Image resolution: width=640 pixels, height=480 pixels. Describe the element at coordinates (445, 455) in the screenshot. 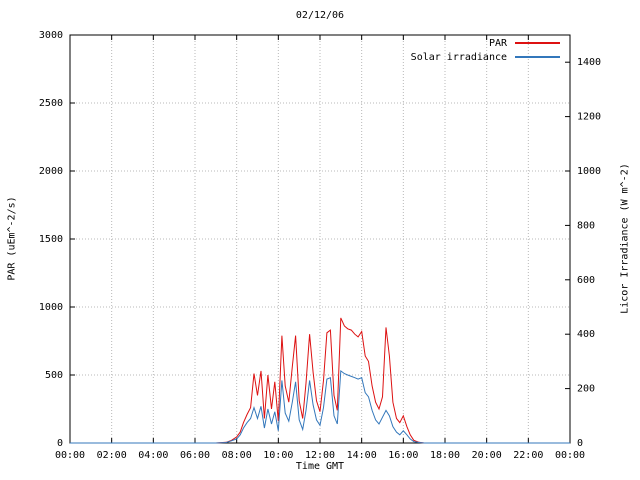

I see `svg-text: 18:00` at that location.